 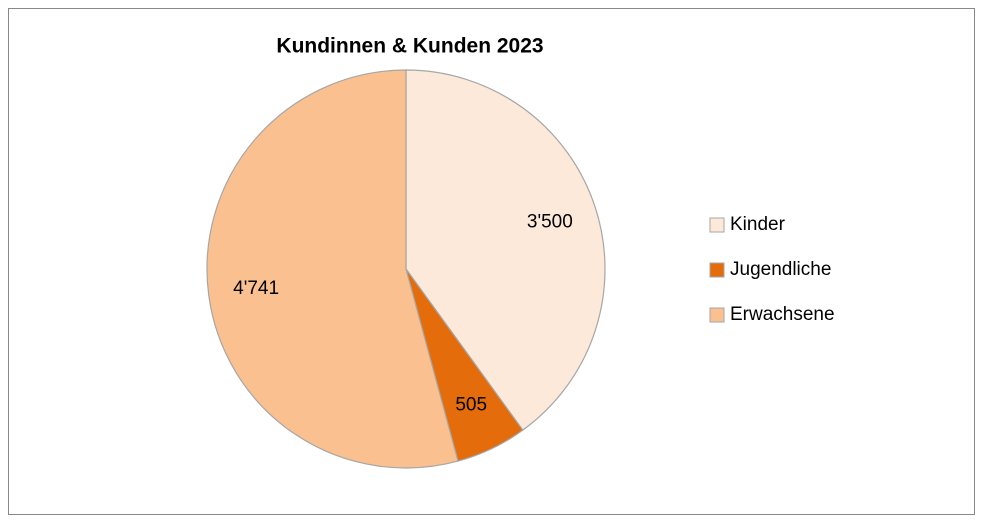 What do you see at coordinates (758, 224) in the screenshot?
I see `legend-label: Kinder` at bounding box center [758, 224].